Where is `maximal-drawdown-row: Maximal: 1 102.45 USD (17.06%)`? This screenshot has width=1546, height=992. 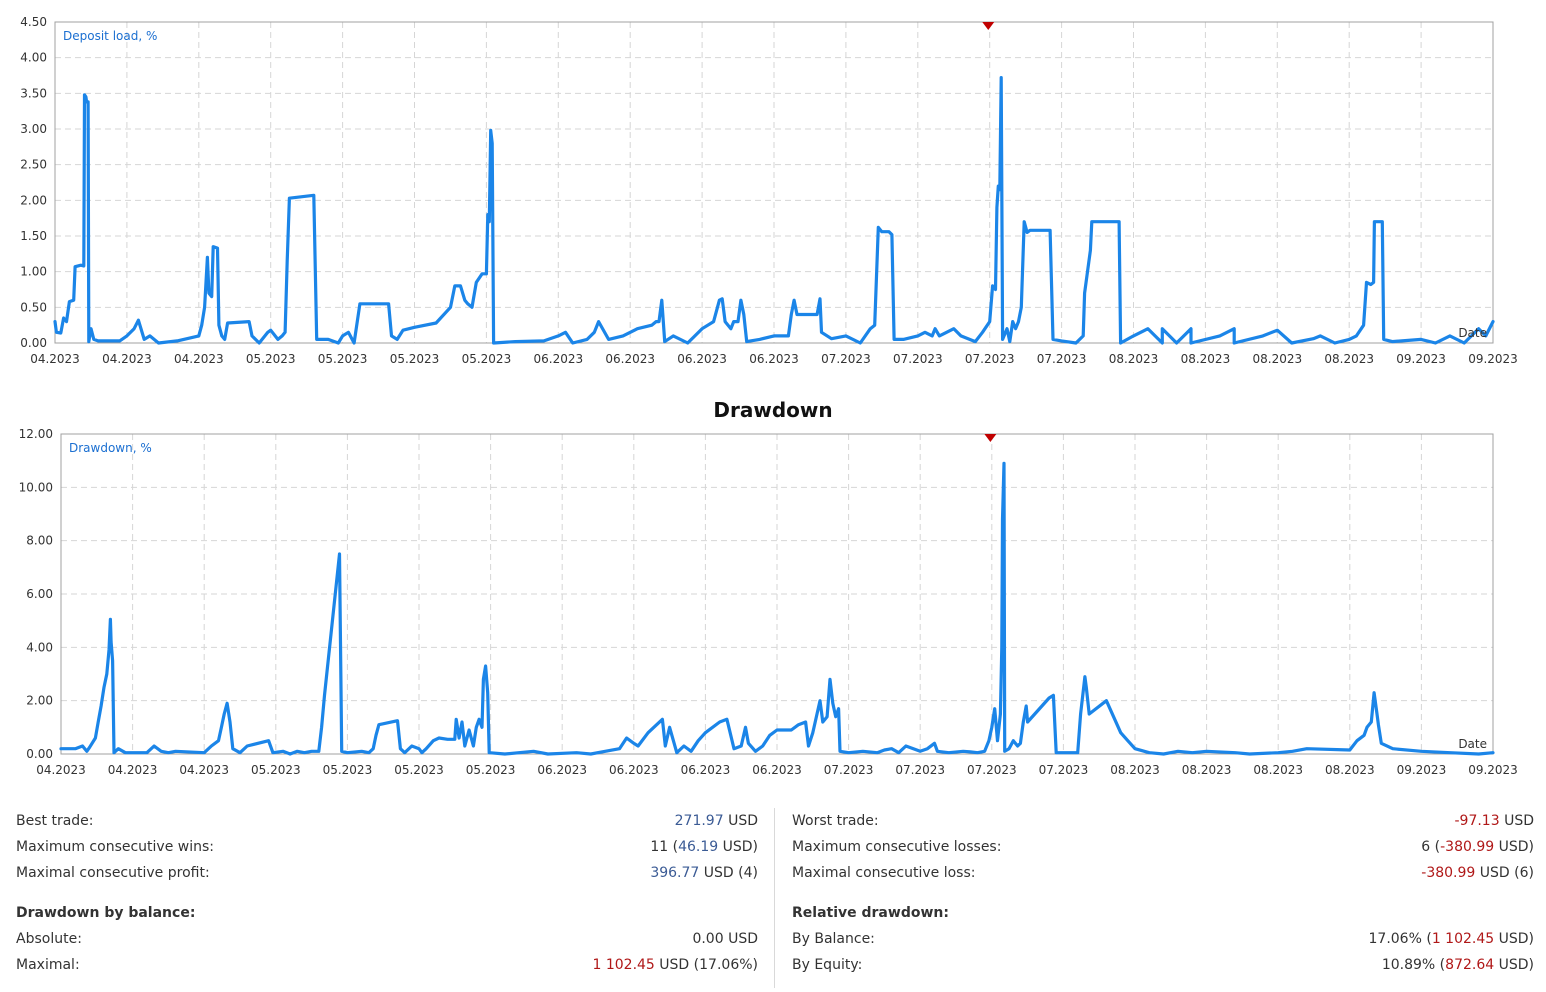
maximal-drawdown-row: Maximal: 1 102.45 USD (17.06%) is located at coordinates (387, 965).